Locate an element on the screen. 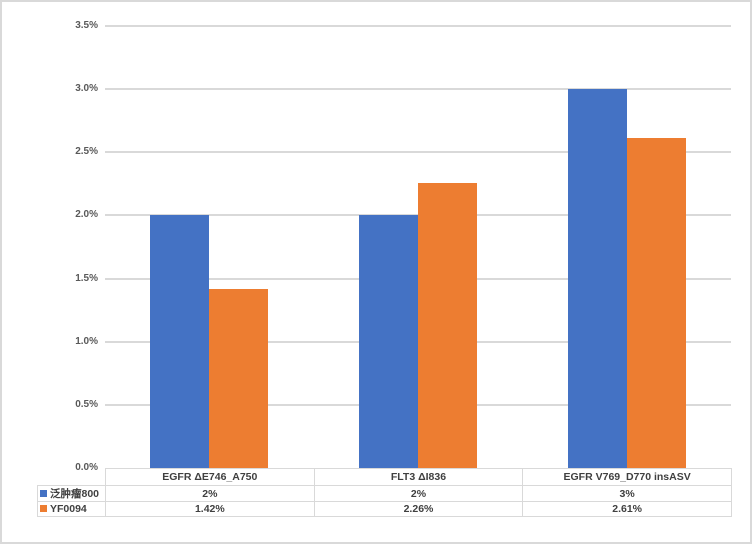 The image size is (752, 544). value-cell: 2.61% is located at coordinates (627, 509).